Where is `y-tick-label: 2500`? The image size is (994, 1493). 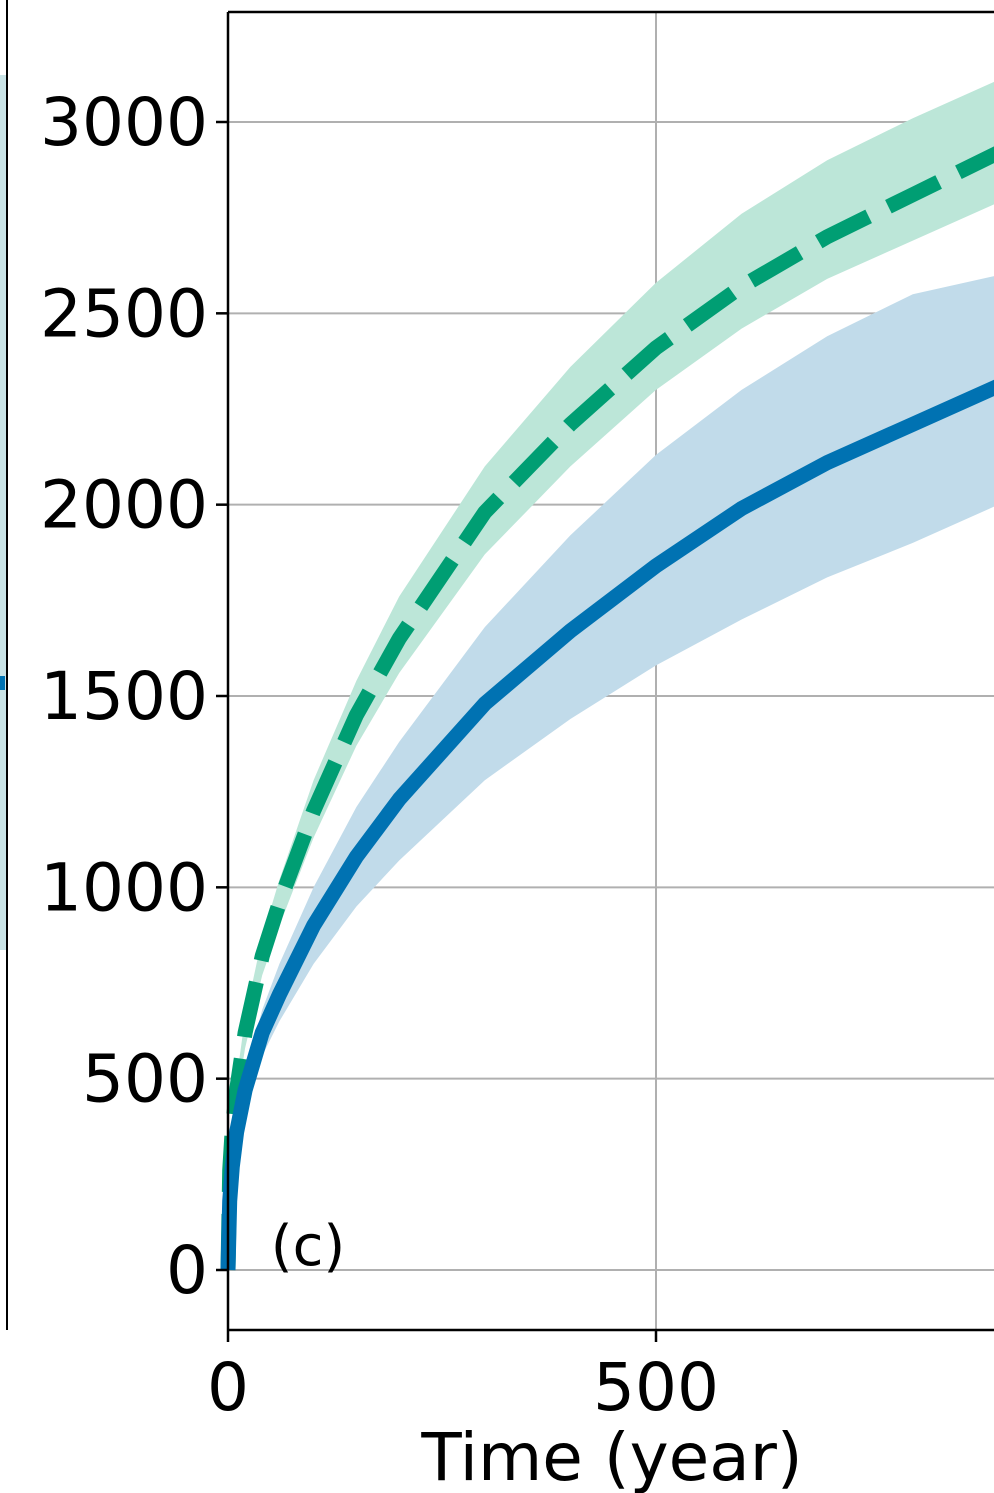
y-tick-label: 2500 is located at coordinates (124, 313).